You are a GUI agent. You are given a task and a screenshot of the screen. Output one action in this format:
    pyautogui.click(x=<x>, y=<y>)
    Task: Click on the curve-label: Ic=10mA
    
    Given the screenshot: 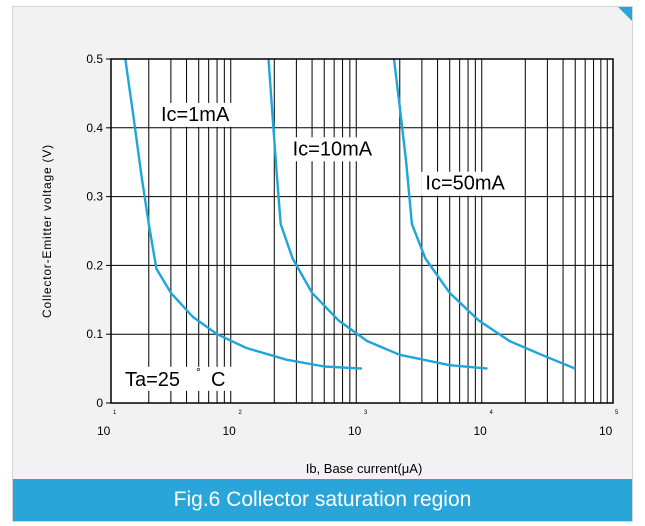 What is the action you would take?
    pyautogui.click(x=333, y=149)
    